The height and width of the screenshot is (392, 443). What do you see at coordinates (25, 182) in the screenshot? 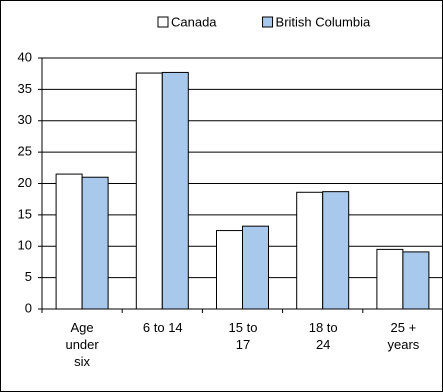
I see `y-tick-label: 20` at bounding box center [25, 182].